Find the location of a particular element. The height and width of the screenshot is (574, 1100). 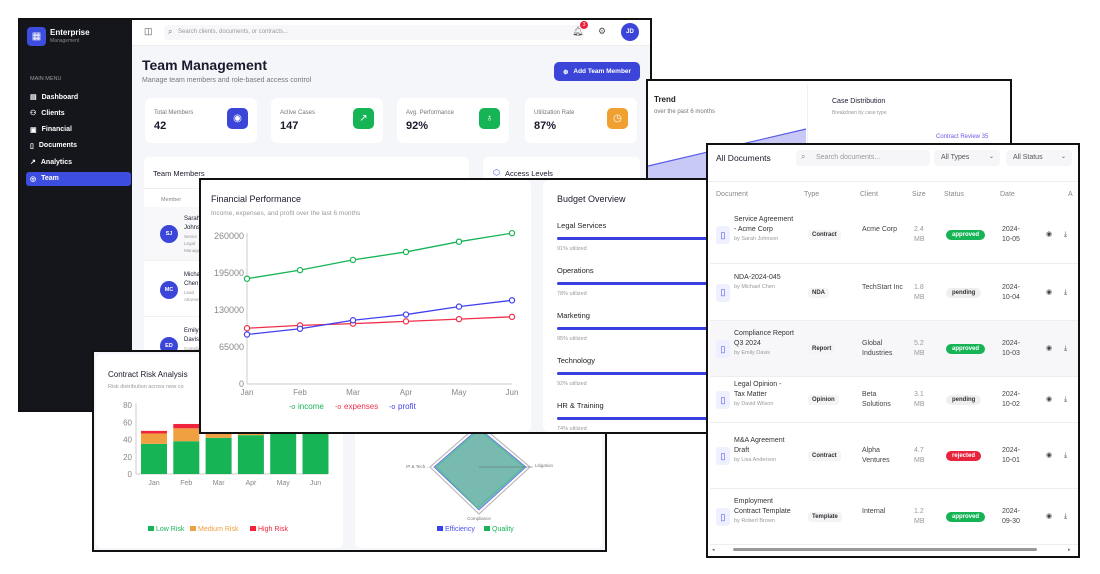

trend-up-icon: ↗ is located at coordinates (363, 118).